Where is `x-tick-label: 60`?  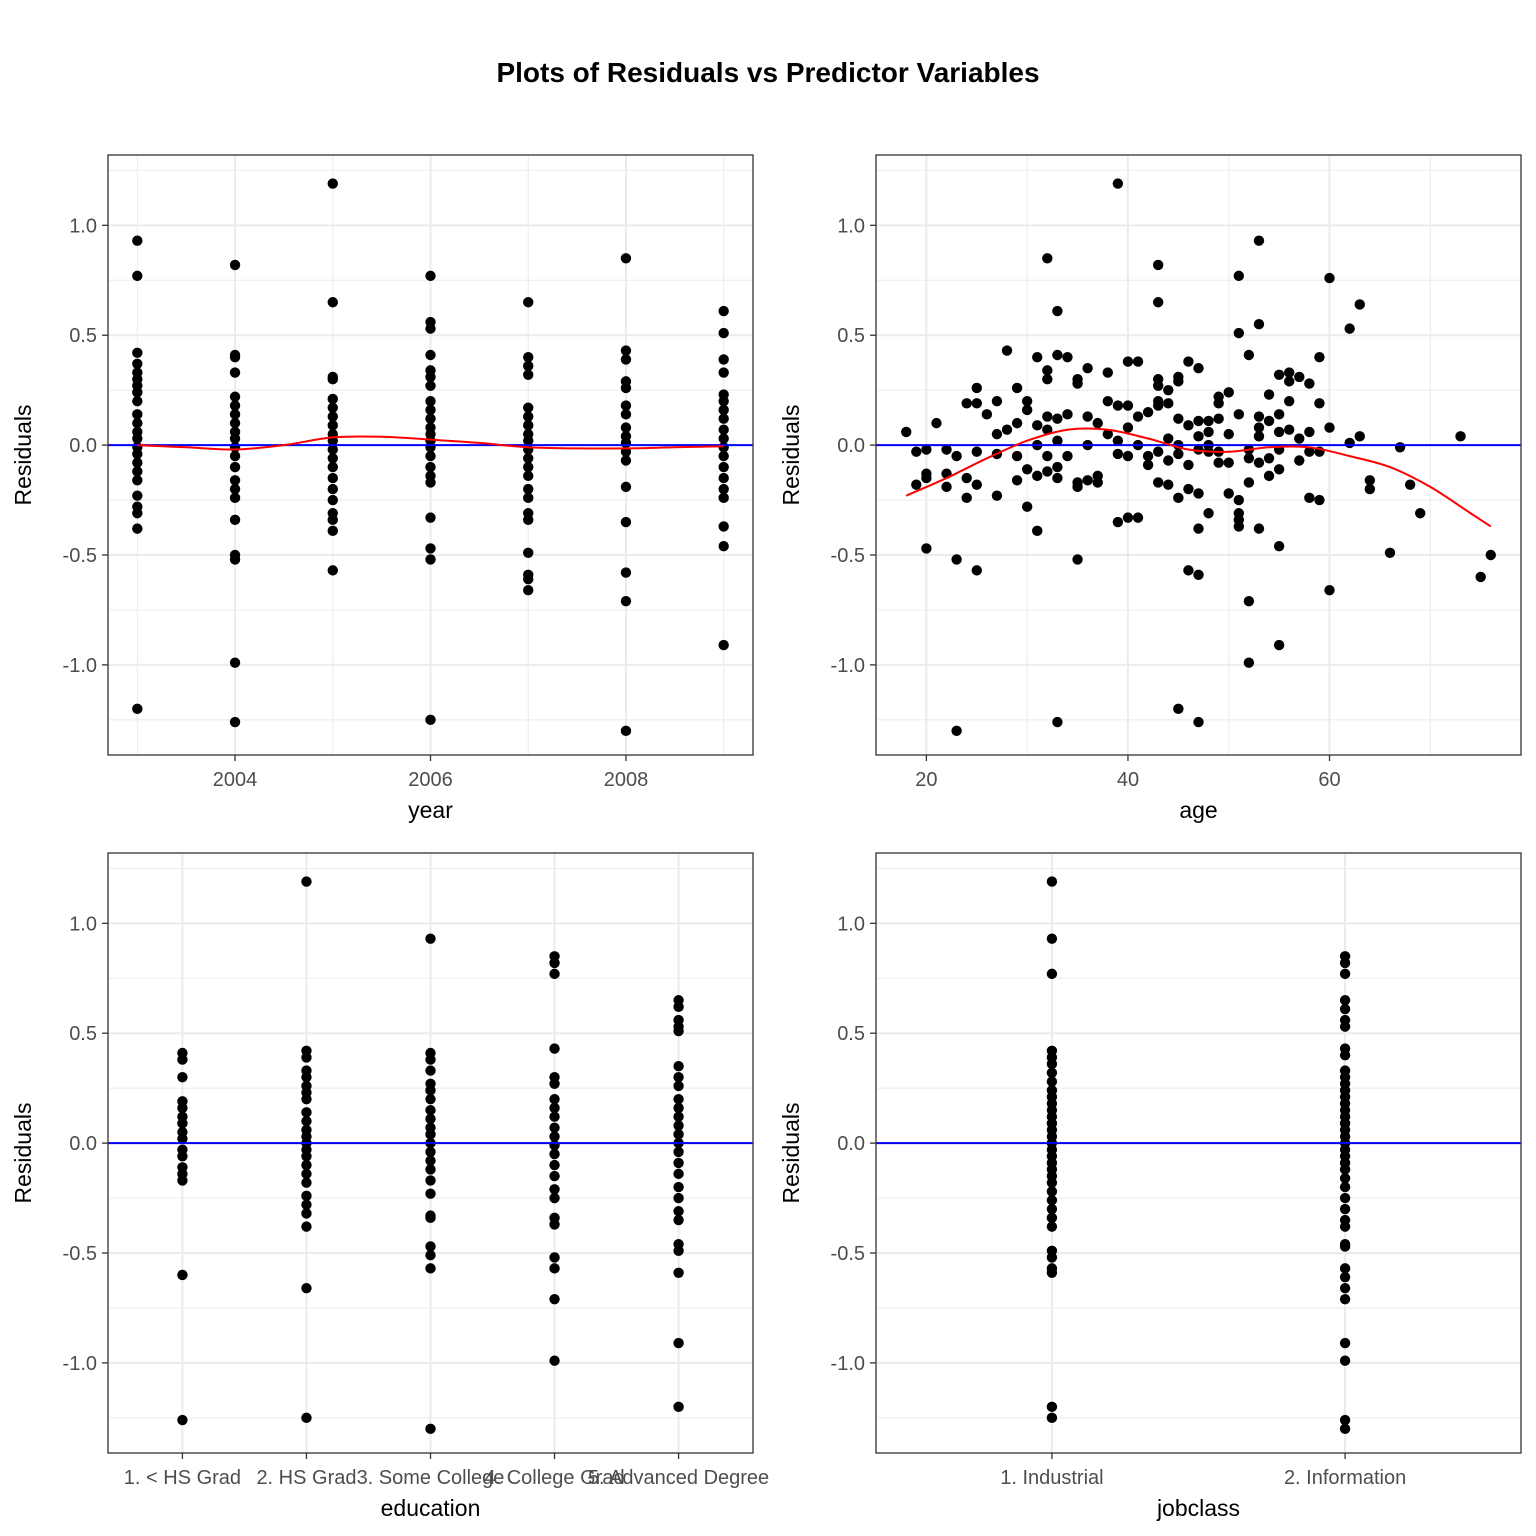
x-tick-label: 60 is located at coordinates (1329, 780).